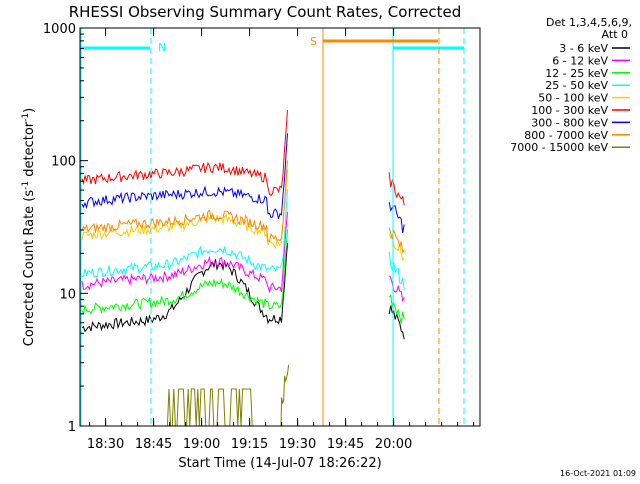 The height and width of the screenshot is (484, 640). I want to click on legend-label: 300 - 800 keV, so click(569, 122).